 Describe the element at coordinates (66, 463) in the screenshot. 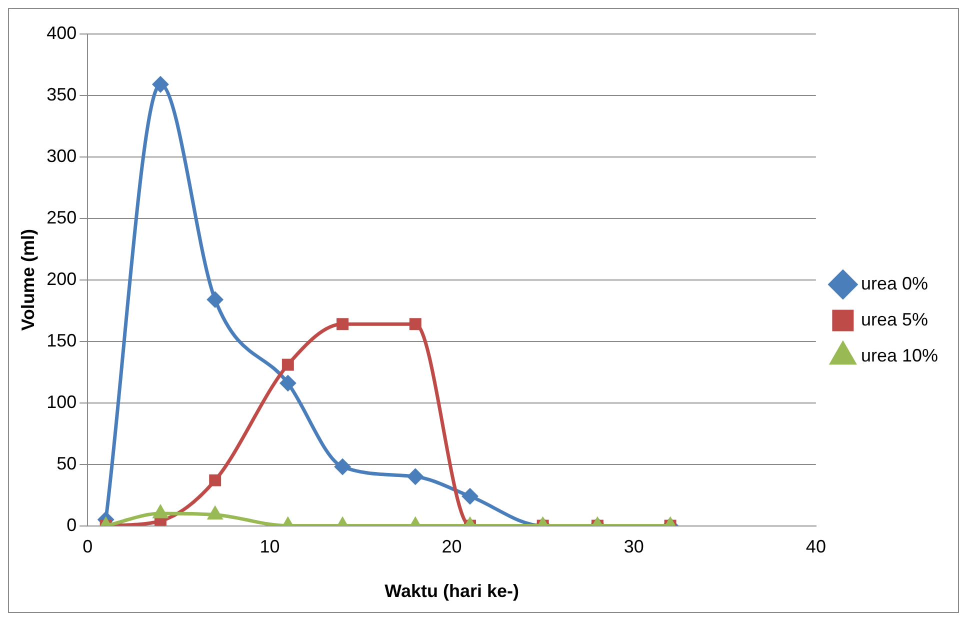

I see `y-tick-label: 50` at that location.